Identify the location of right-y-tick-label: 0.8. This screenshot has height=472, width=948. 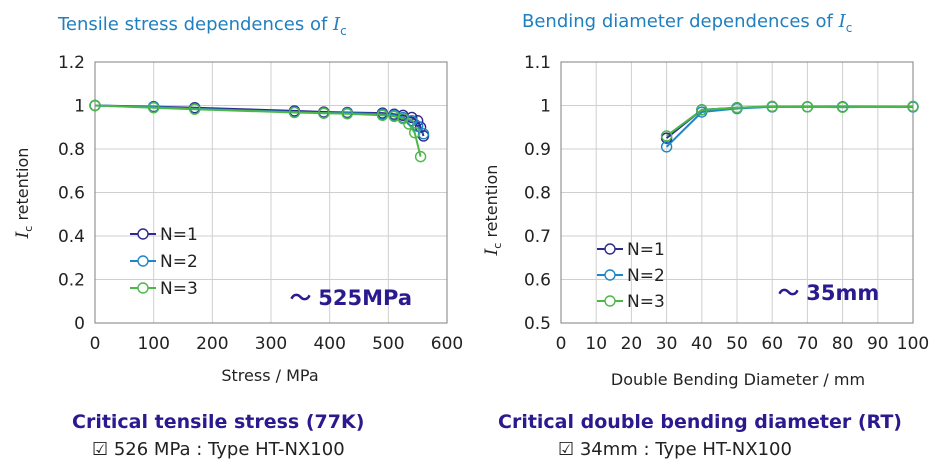
(537, 194).